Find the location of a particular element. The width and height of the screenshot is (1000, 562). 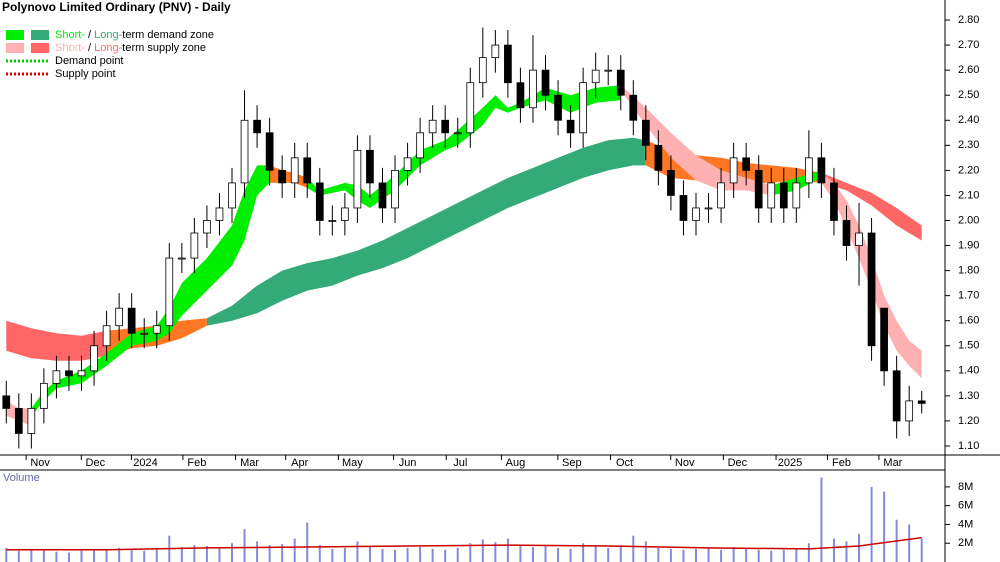

x-tick-label: Mar is located at coordinates (892, 463).